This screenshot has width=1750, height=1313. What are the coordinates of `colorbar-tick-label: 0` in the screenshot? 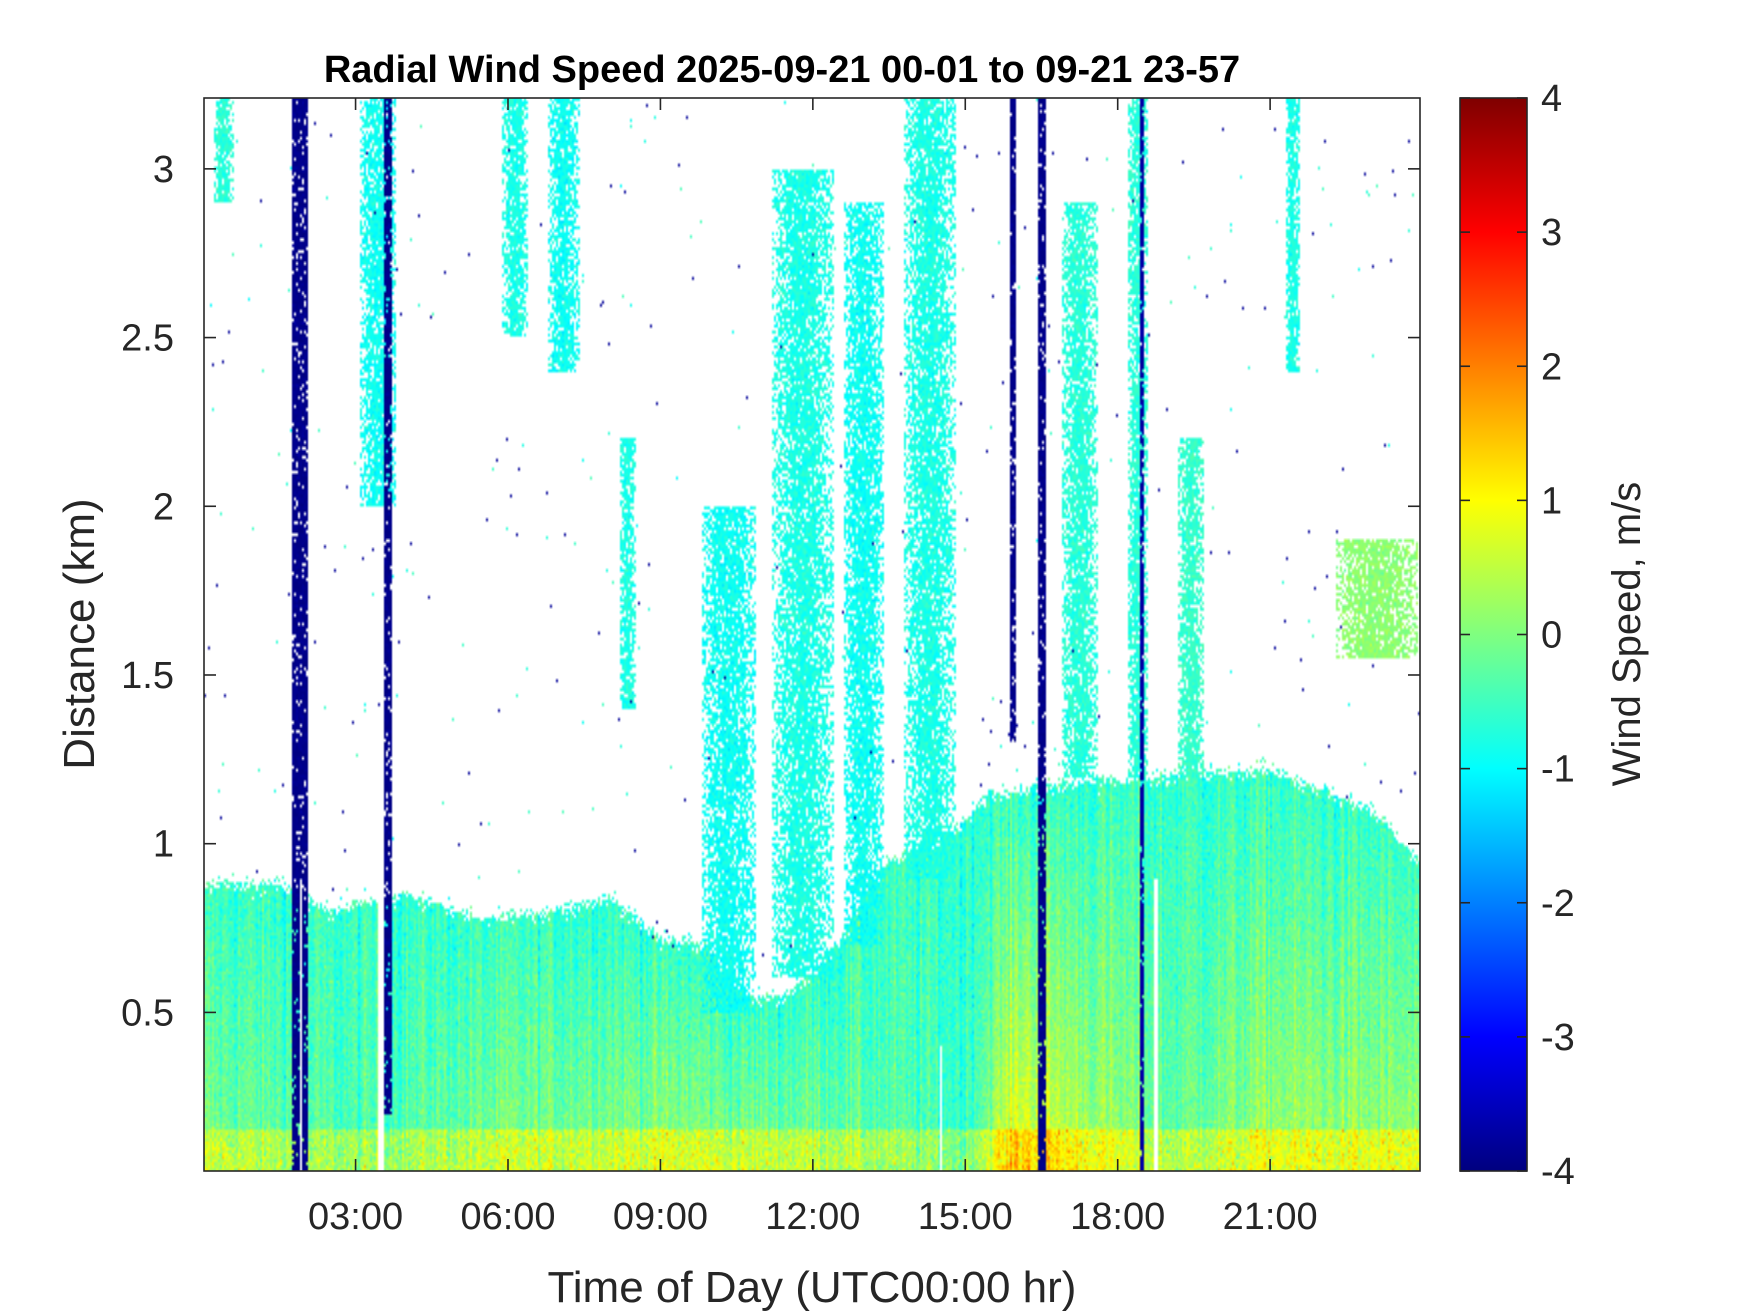 It's located at (1551, 636).